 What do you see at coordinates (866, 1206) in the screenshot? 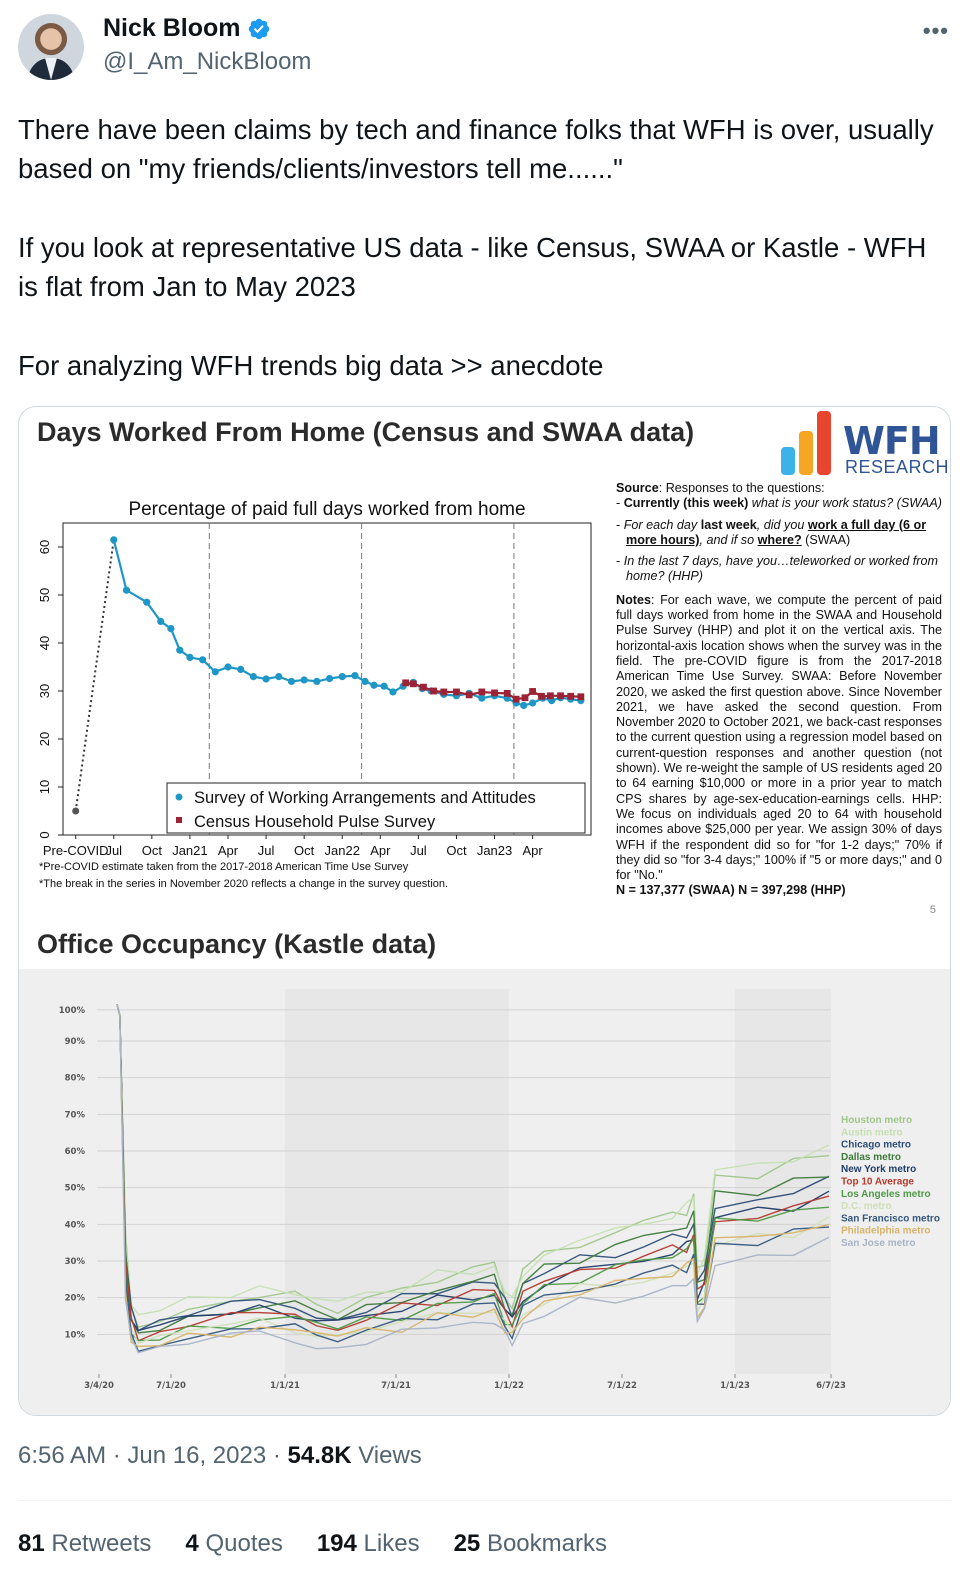
I see `legend-series-label: D.C. metro` at bounding box center [866, 1206].